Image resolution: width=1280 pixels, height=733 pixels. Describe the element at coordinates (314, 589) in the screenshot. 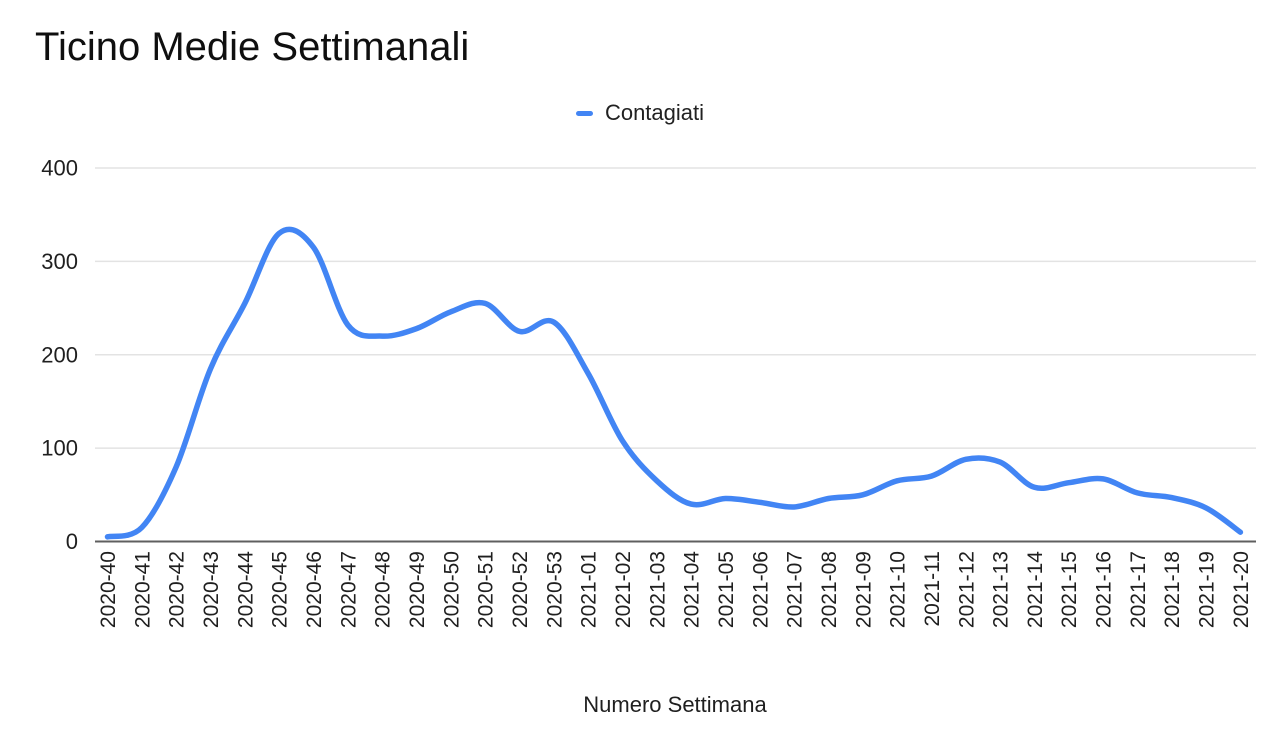

I see `x-tick-label: 2020-46` at that location.